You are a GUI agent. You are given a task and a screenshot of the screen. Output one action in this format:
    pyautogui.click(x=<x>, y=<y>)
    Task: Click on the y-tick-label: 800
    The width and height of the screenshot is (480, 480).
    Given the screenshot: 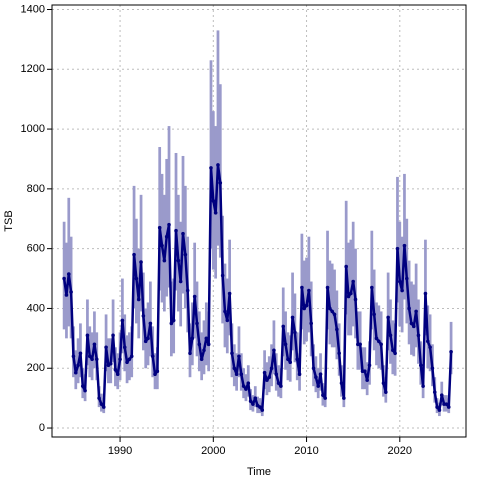 What is the action you would take?
    pyautogui.click(x=36, y=189)
    